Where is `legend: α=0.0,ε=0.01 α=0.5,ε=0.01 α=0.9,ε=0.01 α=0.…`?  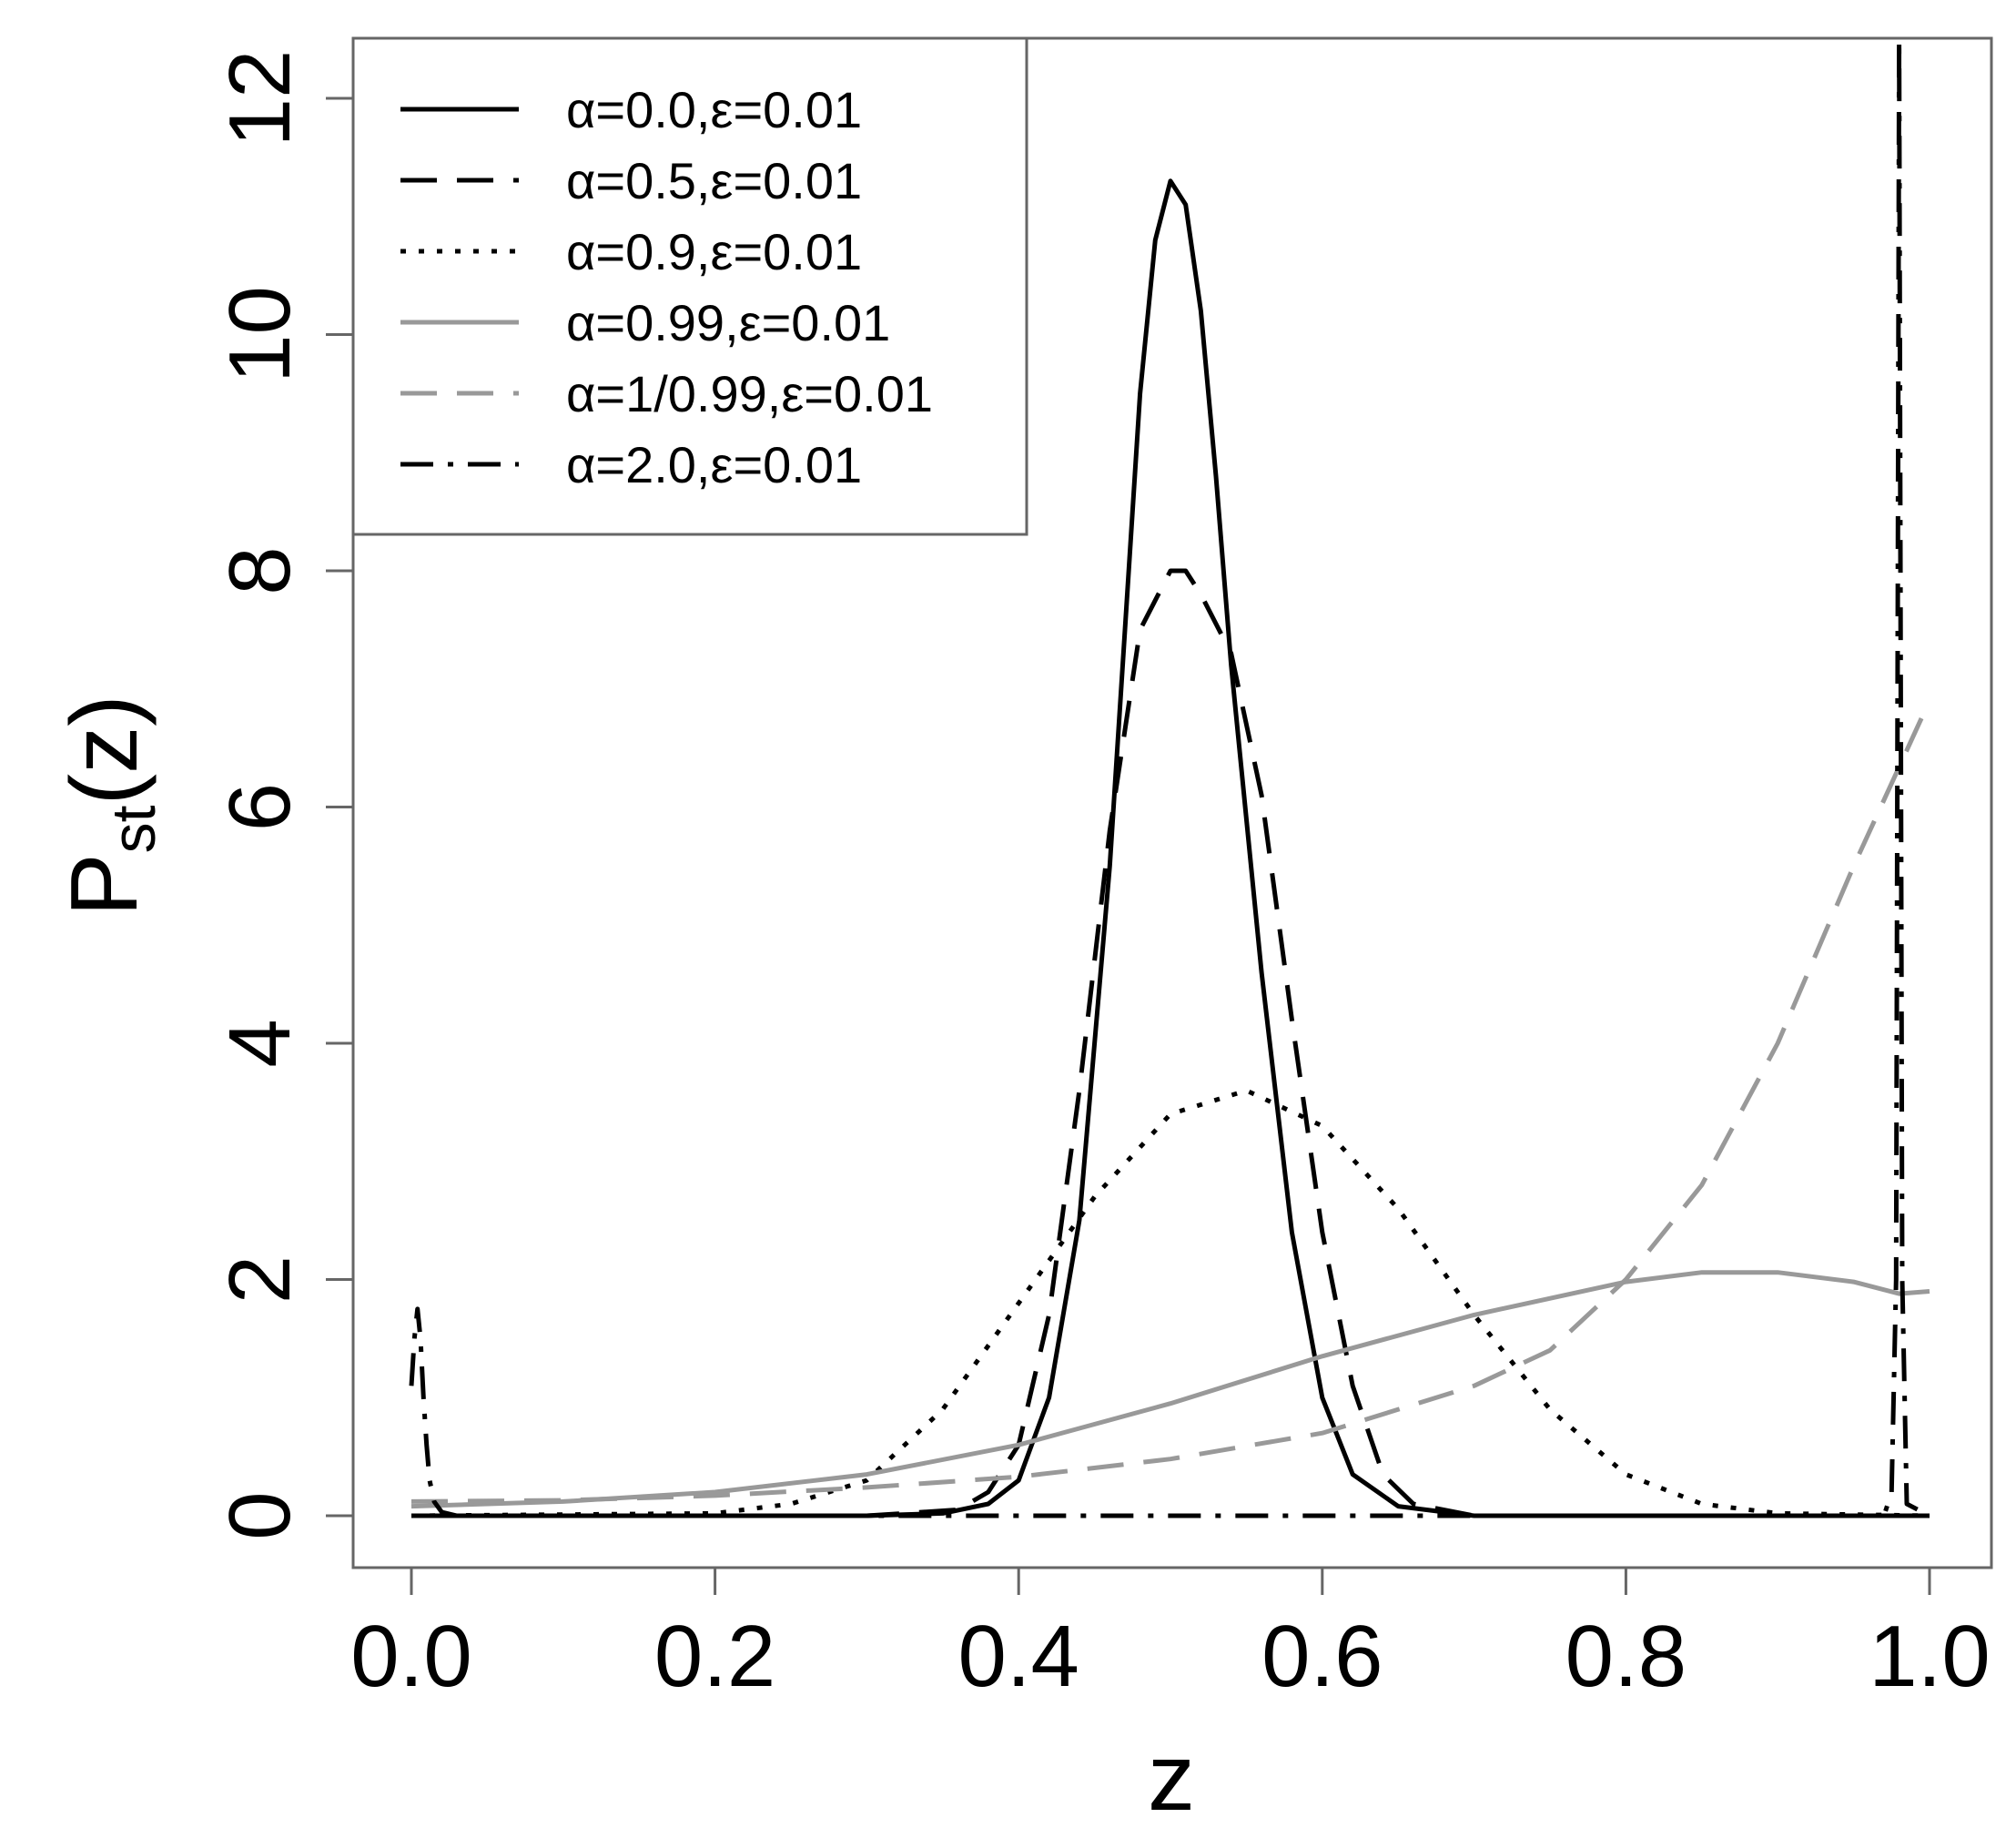 legend: α=0.0,ε=0.01 α=0.5,ε=0.01 α=0.9,ε=0.01 α=0.… is located at coordinates (689, 286).